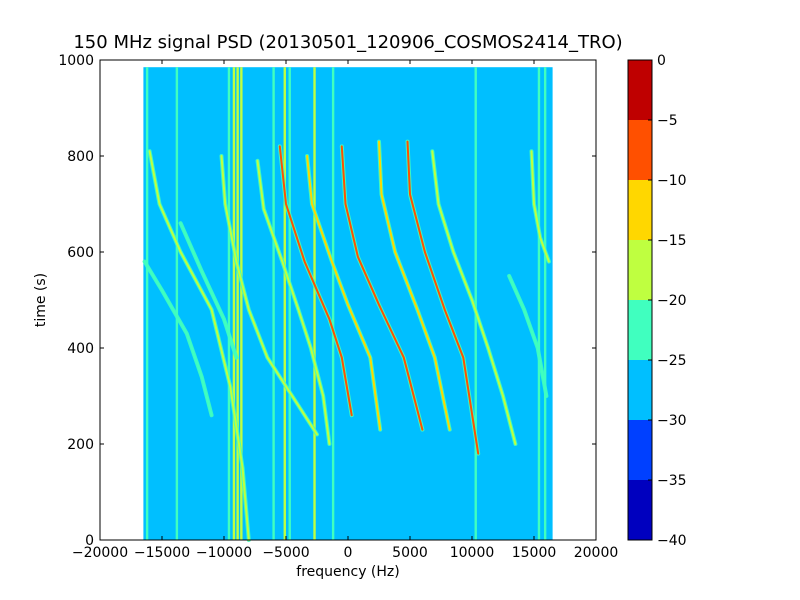  I want to click on colorbar-tick-label: −30, so click(672, 421).